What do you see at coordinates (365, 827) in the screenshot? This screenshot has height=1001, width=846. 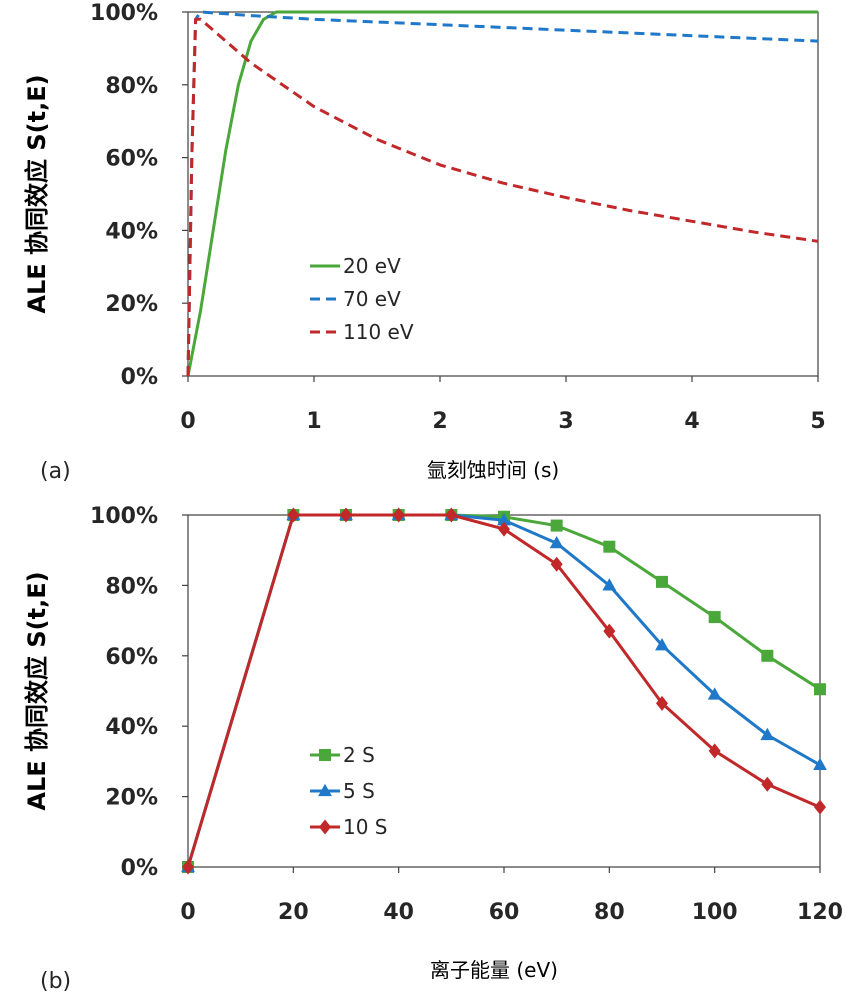 I see `legend-label: 10 S` at bounding box center [365, 827].